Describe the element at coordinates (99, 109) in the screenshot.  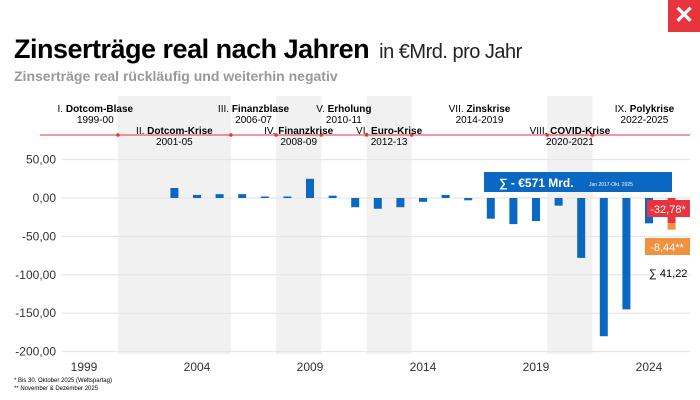
I see `era-name: Dotcom-Blase` at that location.